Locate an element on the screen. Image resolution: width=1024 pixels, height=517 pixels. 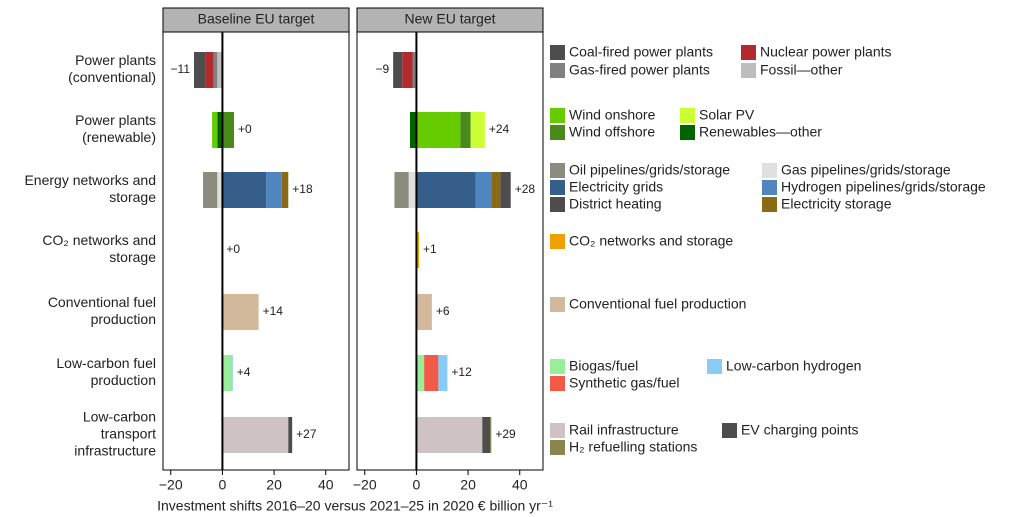
legend-label: Electricity grids is located at coordinates (616, 187).